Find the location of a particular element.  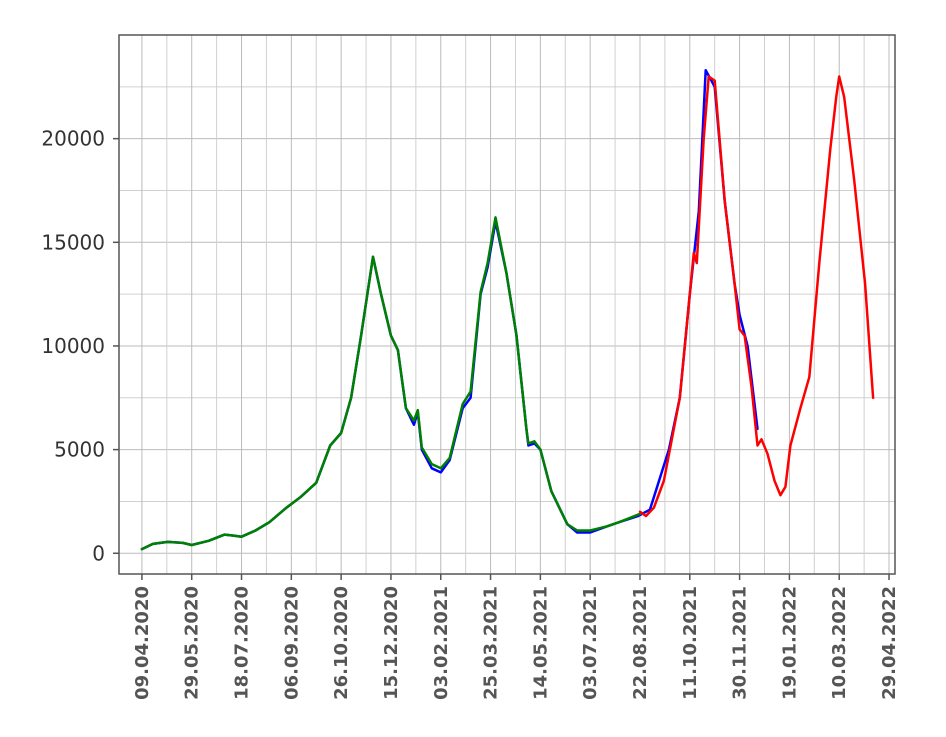

x-tick-label: 03.02.2021 is located at coordinates (441, 643).